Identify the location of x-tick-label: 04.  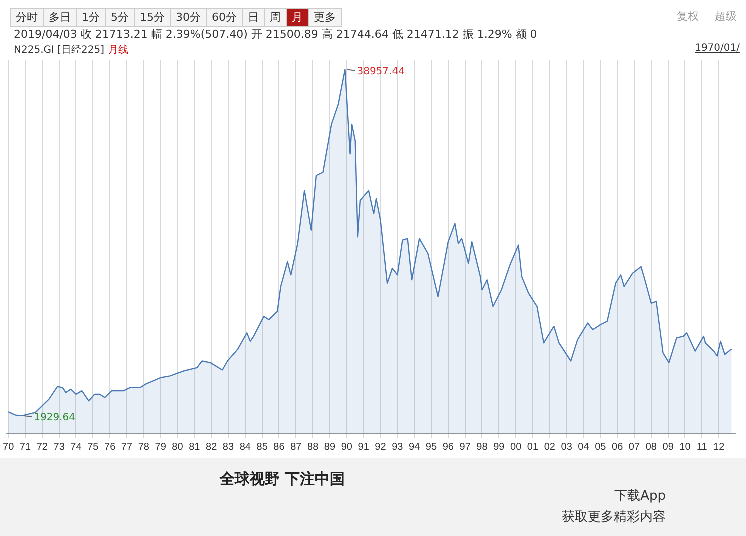
(584, 447).